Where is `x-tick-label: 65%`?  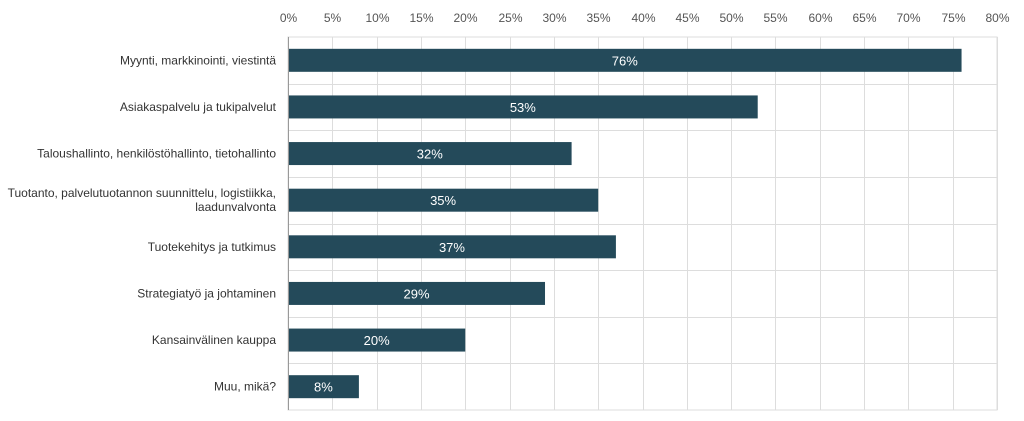 x-tick-label: 65% is located at coordinates (864, 18).